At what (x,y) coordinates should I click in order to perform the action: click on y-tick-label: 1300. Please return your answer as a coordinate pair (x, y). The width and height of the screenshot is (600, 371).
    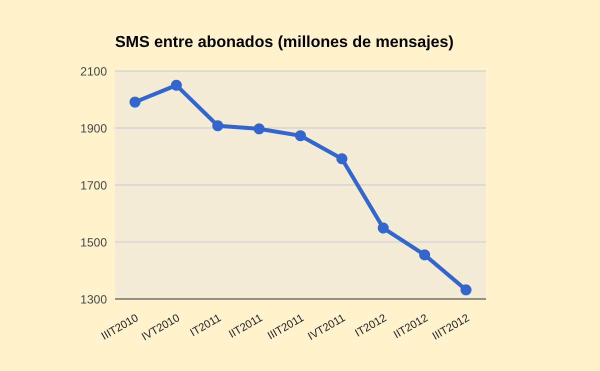
    Looking at the image, I should click on (94, 299).